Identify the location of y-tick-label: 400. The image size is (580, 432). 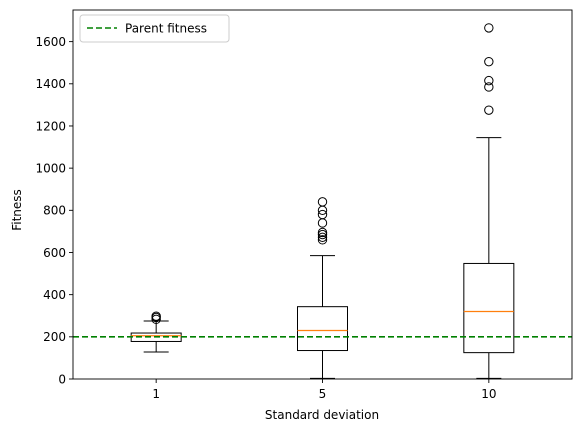
(54, 295).